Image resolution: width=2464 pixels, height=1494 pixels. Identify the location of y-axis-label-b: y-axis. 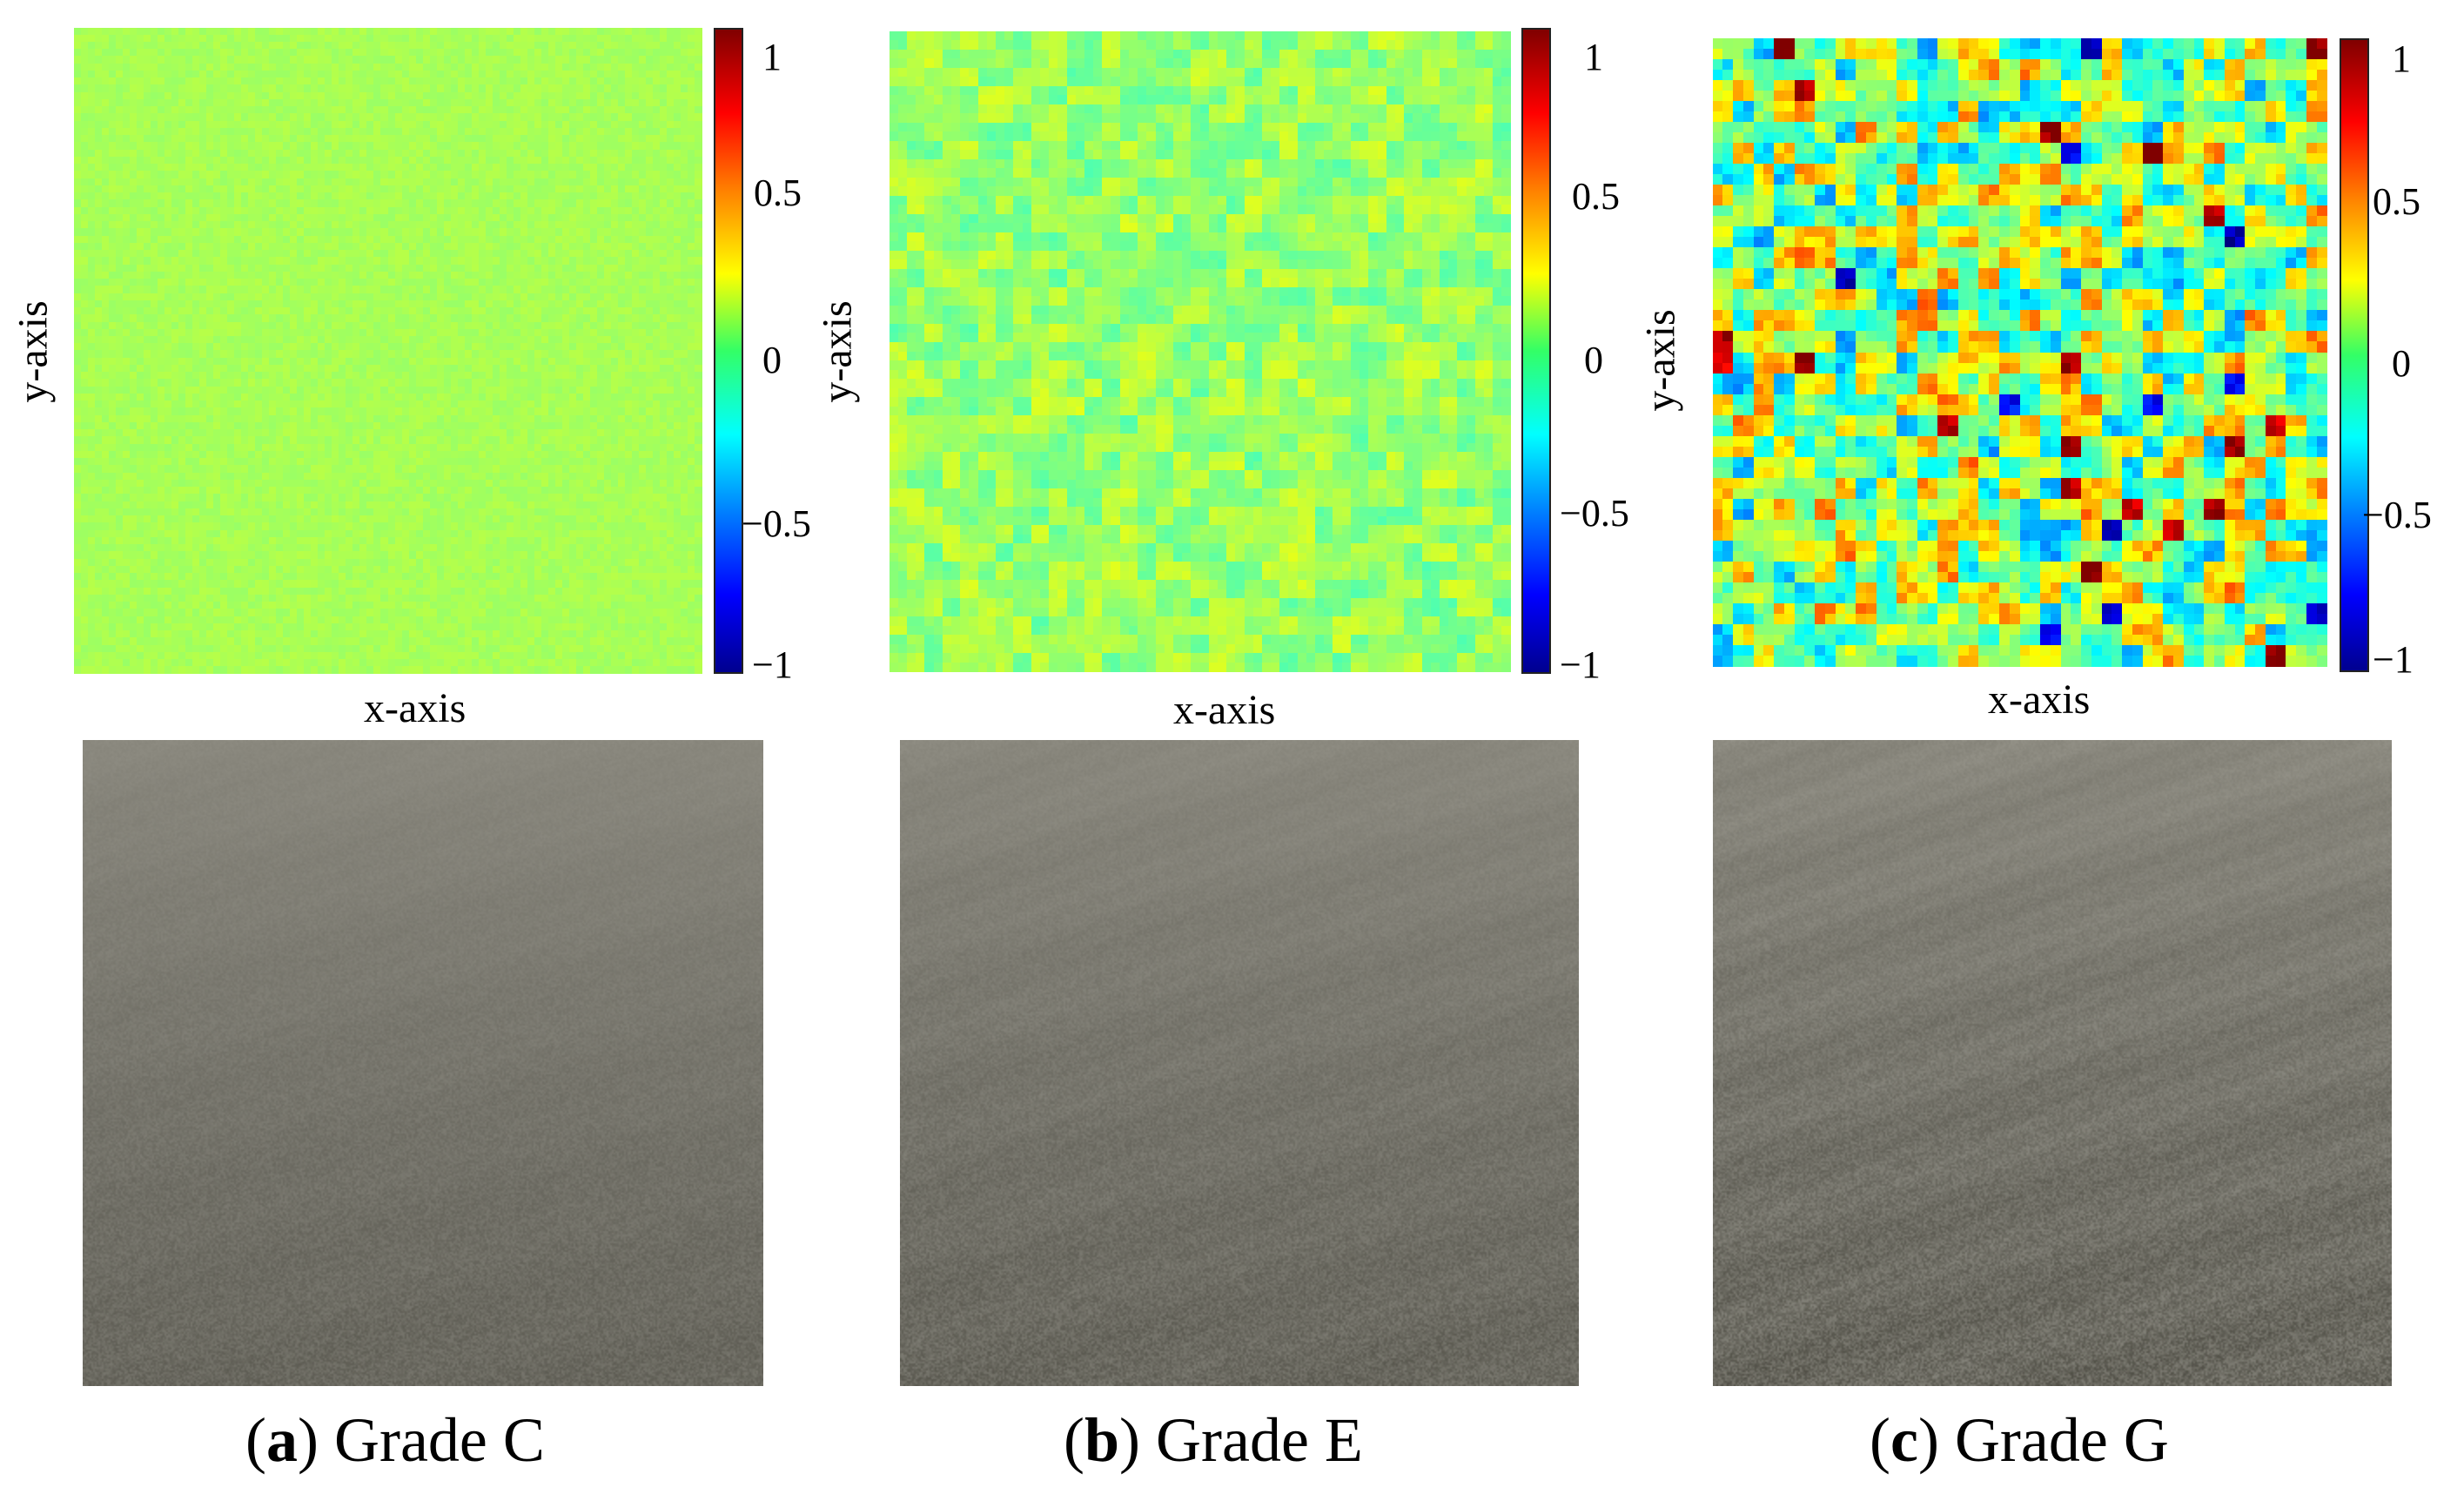
(837, 352).